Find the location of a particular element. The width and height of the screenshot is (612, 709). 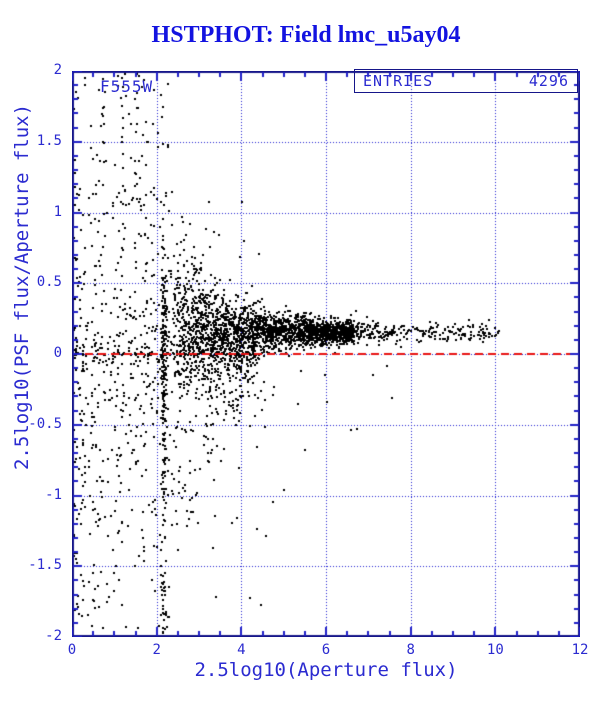

x-tick-label: 8 is located at coordinates (410, 650).